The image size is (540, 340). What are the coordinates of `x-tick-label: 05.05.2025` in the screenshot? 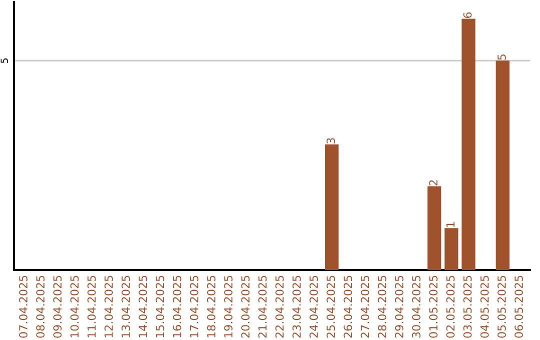 It's located at (501, 307).